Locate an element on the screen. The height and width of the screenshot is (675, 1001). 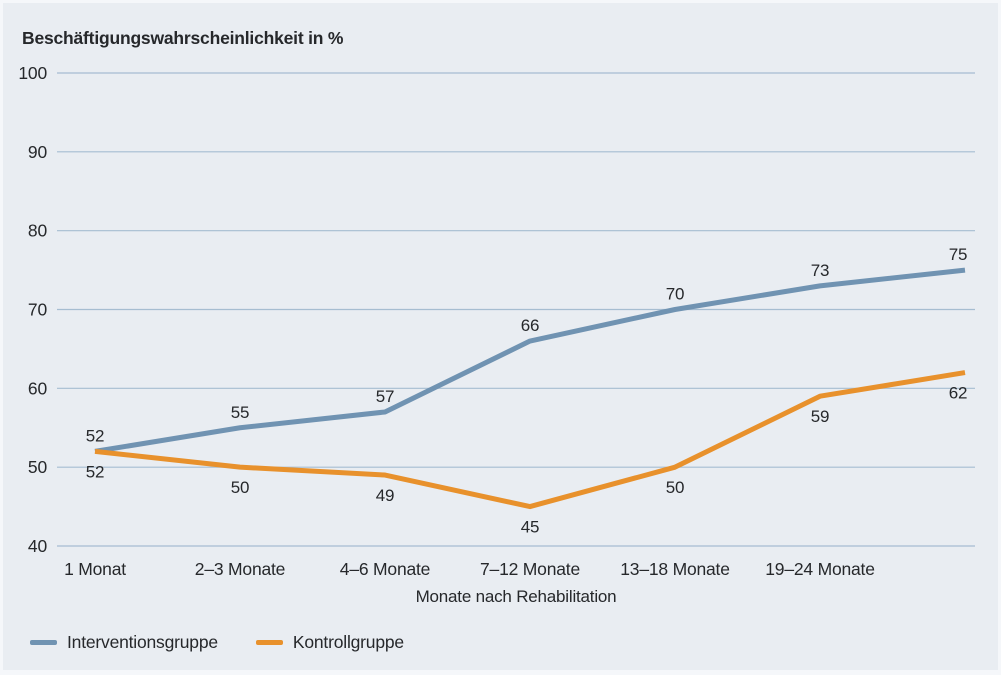
data-label-kontrollgruppe: 59 is located at coordinates (820, 416).